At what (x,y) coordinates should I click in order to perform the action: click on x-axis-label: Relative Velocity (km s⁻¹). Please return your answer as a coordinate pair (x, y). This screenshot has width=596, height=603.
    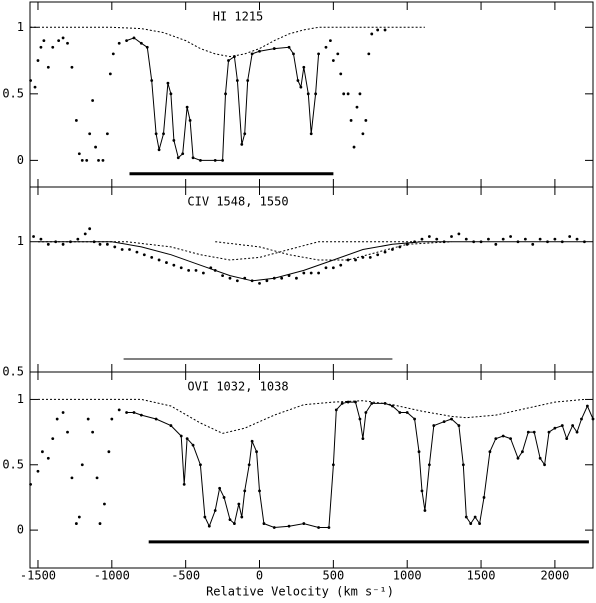
    Looking at the image, I should click on (300, 592).